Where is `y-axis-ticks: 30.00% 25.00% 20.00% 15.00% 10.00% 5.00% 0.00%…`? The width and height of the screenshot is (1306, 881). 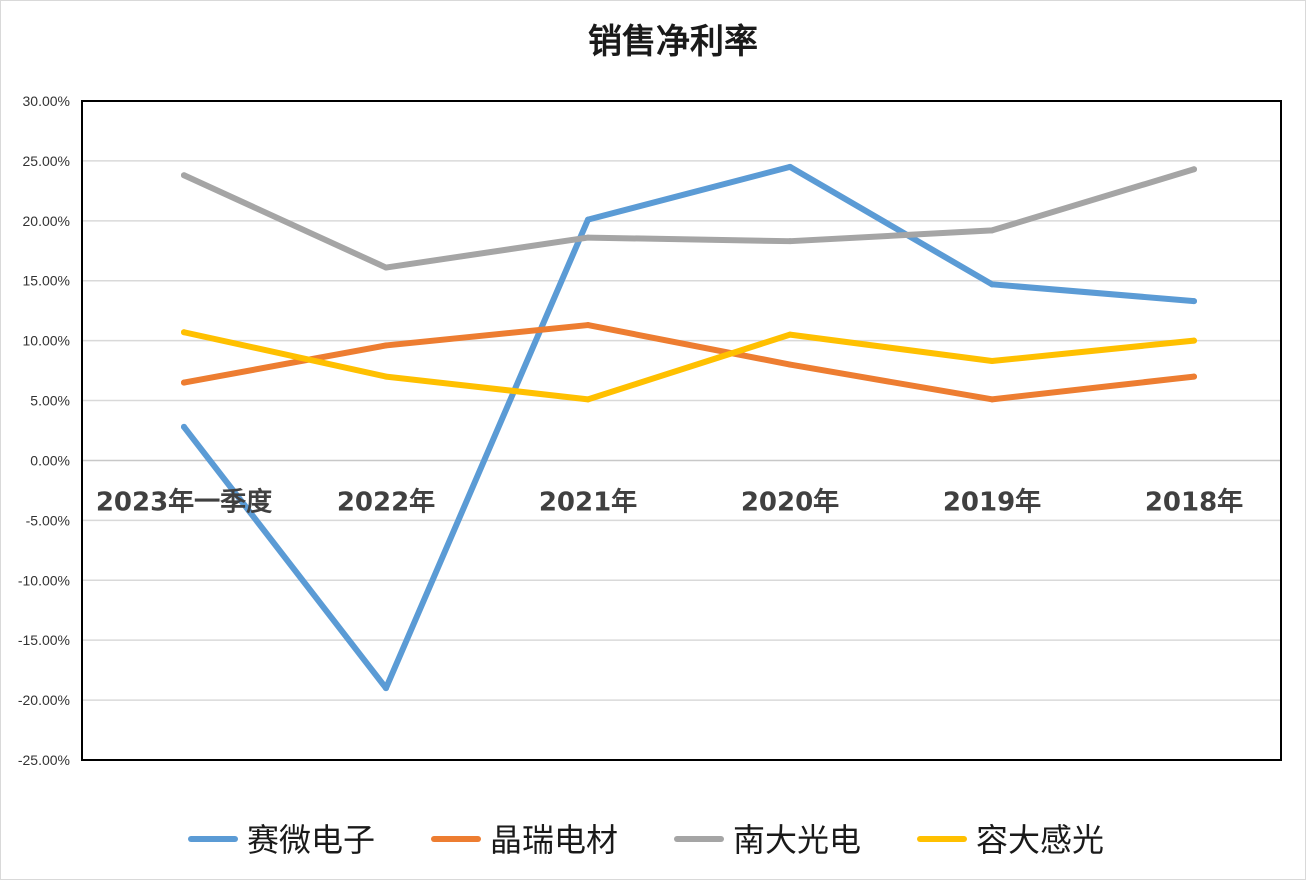
y-axis-ticks: 30.00% 25.00% 20.00% 15.00% 10.00% 5.00% 0.00%… is located at coordinates (44, 430).